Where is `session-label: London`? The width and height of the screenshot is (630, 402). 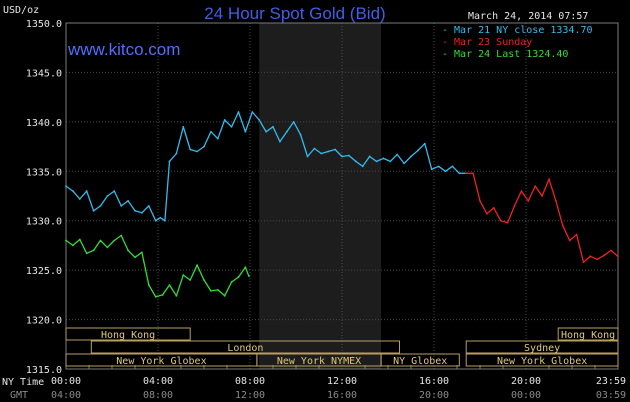 session-label: London is located at coordinates (245, 348).